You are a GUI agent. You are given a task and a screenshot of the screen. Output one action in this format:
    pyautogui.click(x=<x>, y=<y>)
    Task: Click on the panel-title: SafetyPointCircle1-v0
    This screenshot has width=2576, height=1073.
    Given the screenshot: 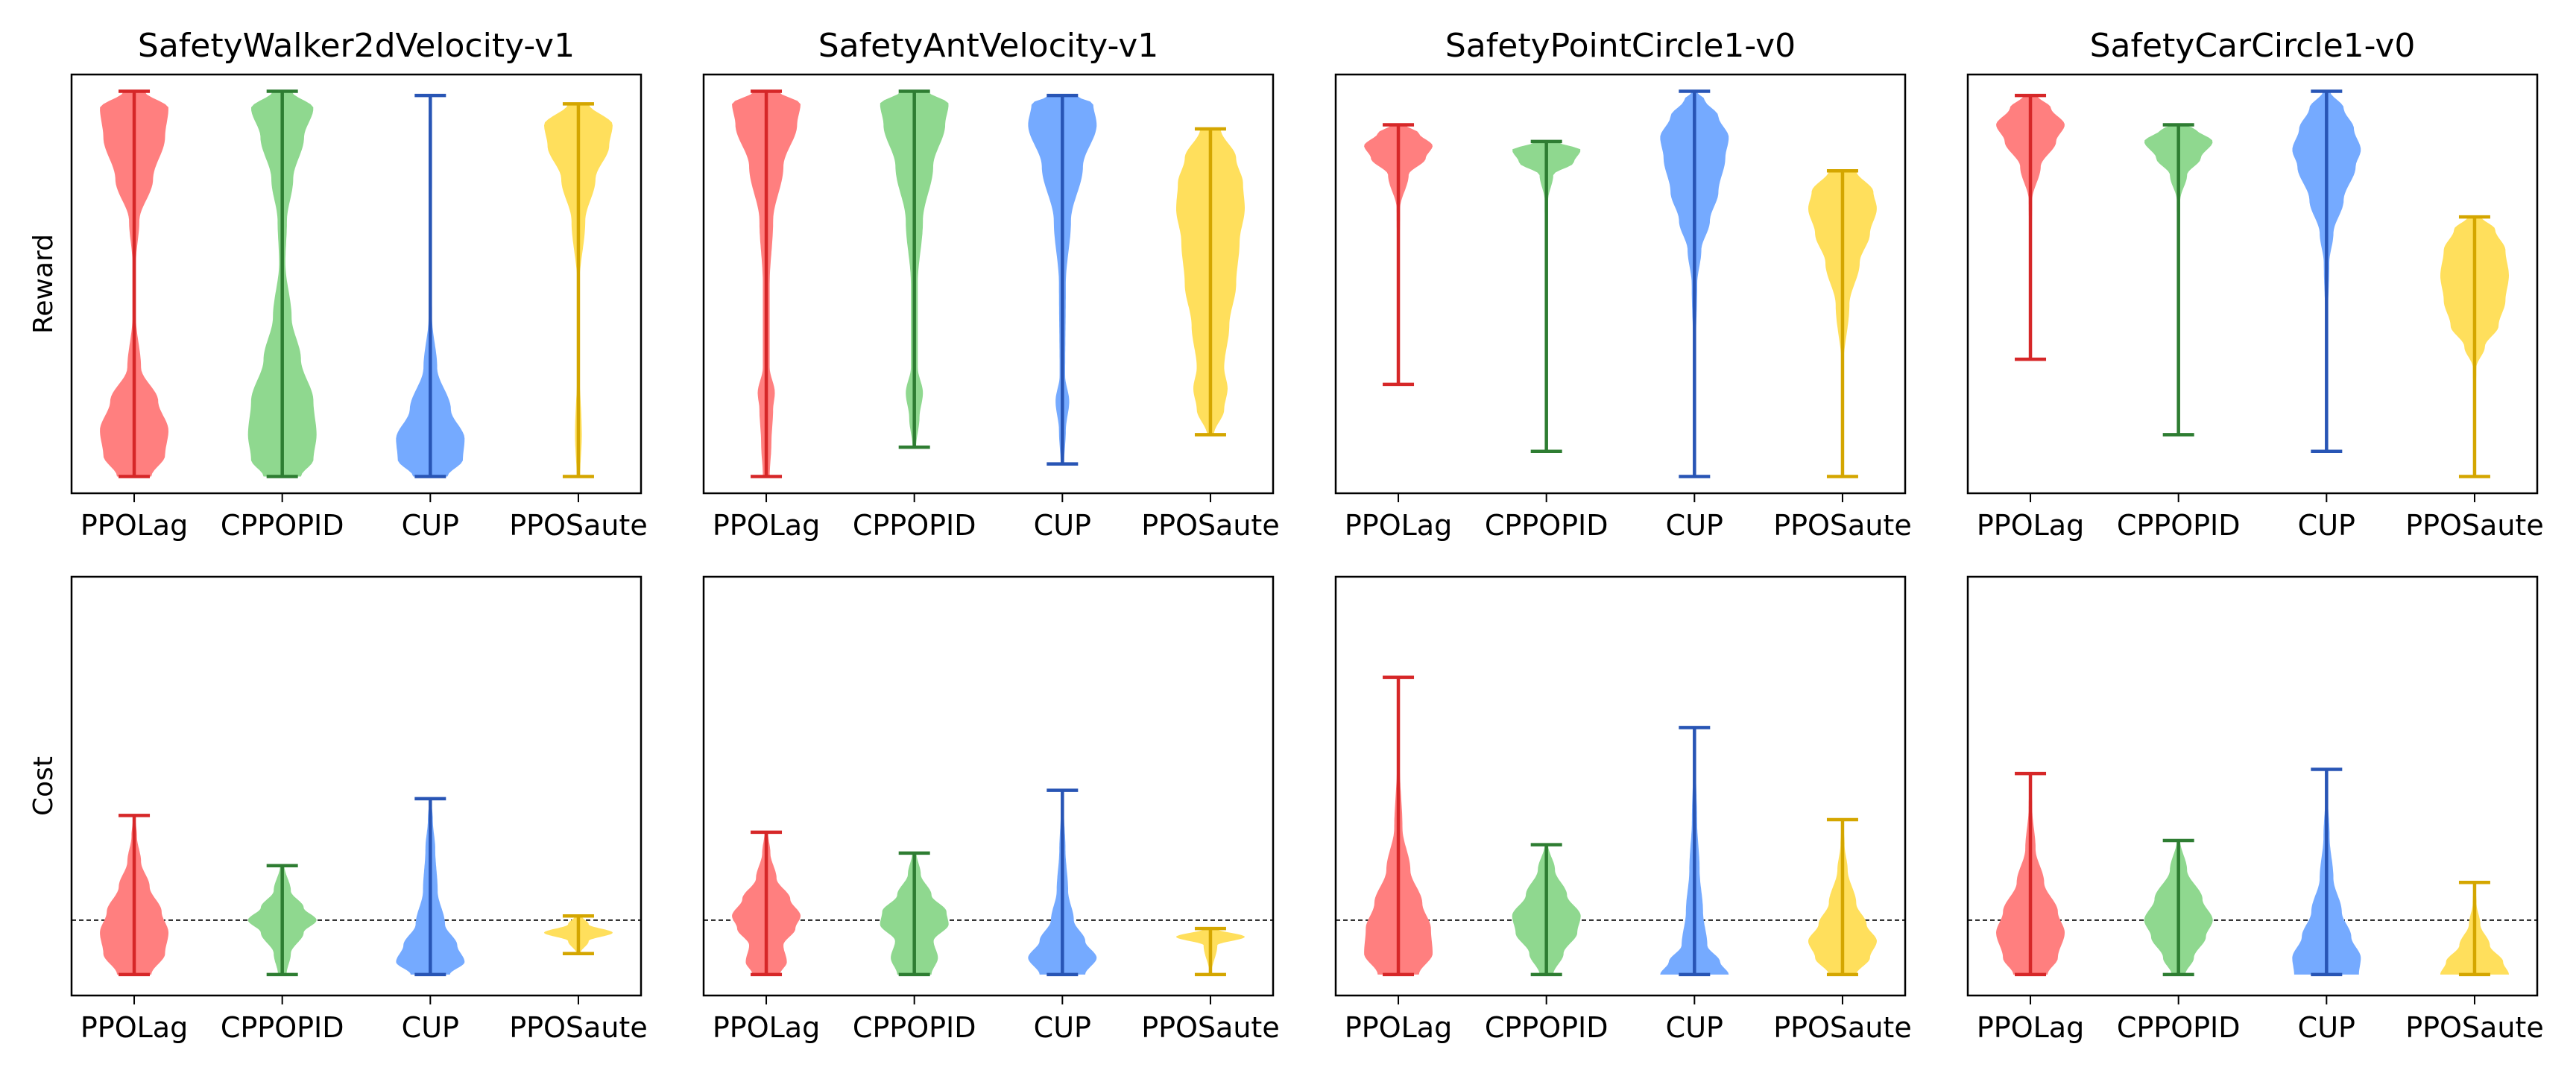 What is the action you would take?
    pyautogui.click(x=1621, y=46)
    